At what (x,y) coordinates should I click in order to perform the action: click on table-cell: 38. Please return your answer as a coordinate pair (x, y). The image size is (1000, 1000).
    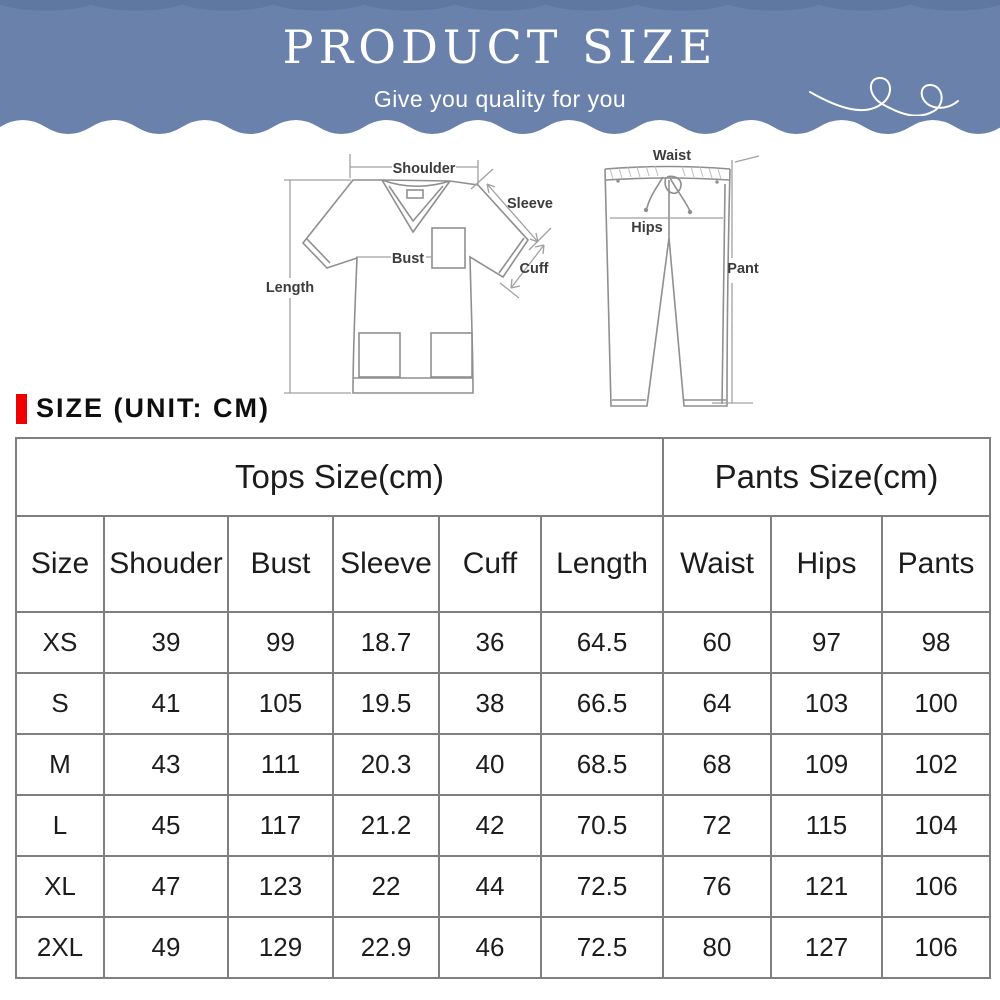
    Looking at the image, I should click on (490, 703).